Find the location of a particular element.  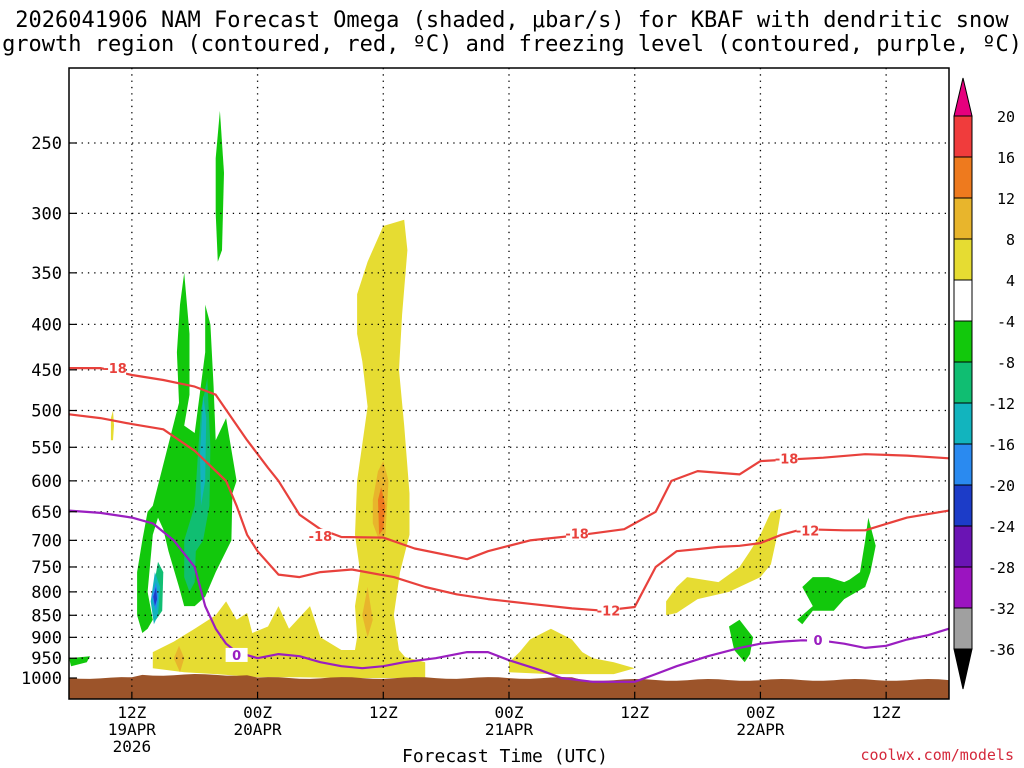

colorbar-label-11: -28 is located at coordinates (1001, 568).